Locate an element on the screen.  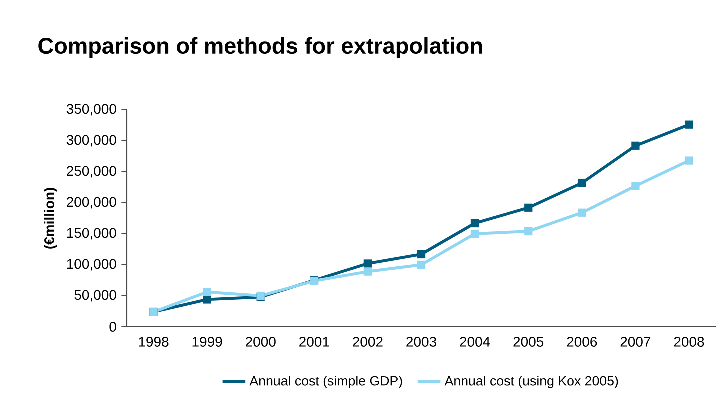
chart-title: Comparison of methods for extrapolation is located at coordinates (260, 48).